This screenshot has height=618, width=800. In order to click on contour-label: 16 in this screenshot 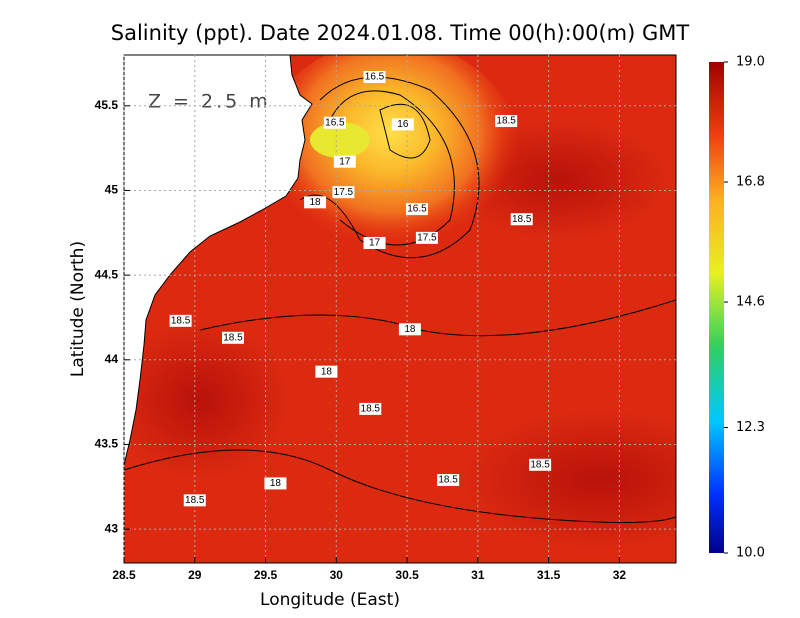, I will do `click(403, 124)`.